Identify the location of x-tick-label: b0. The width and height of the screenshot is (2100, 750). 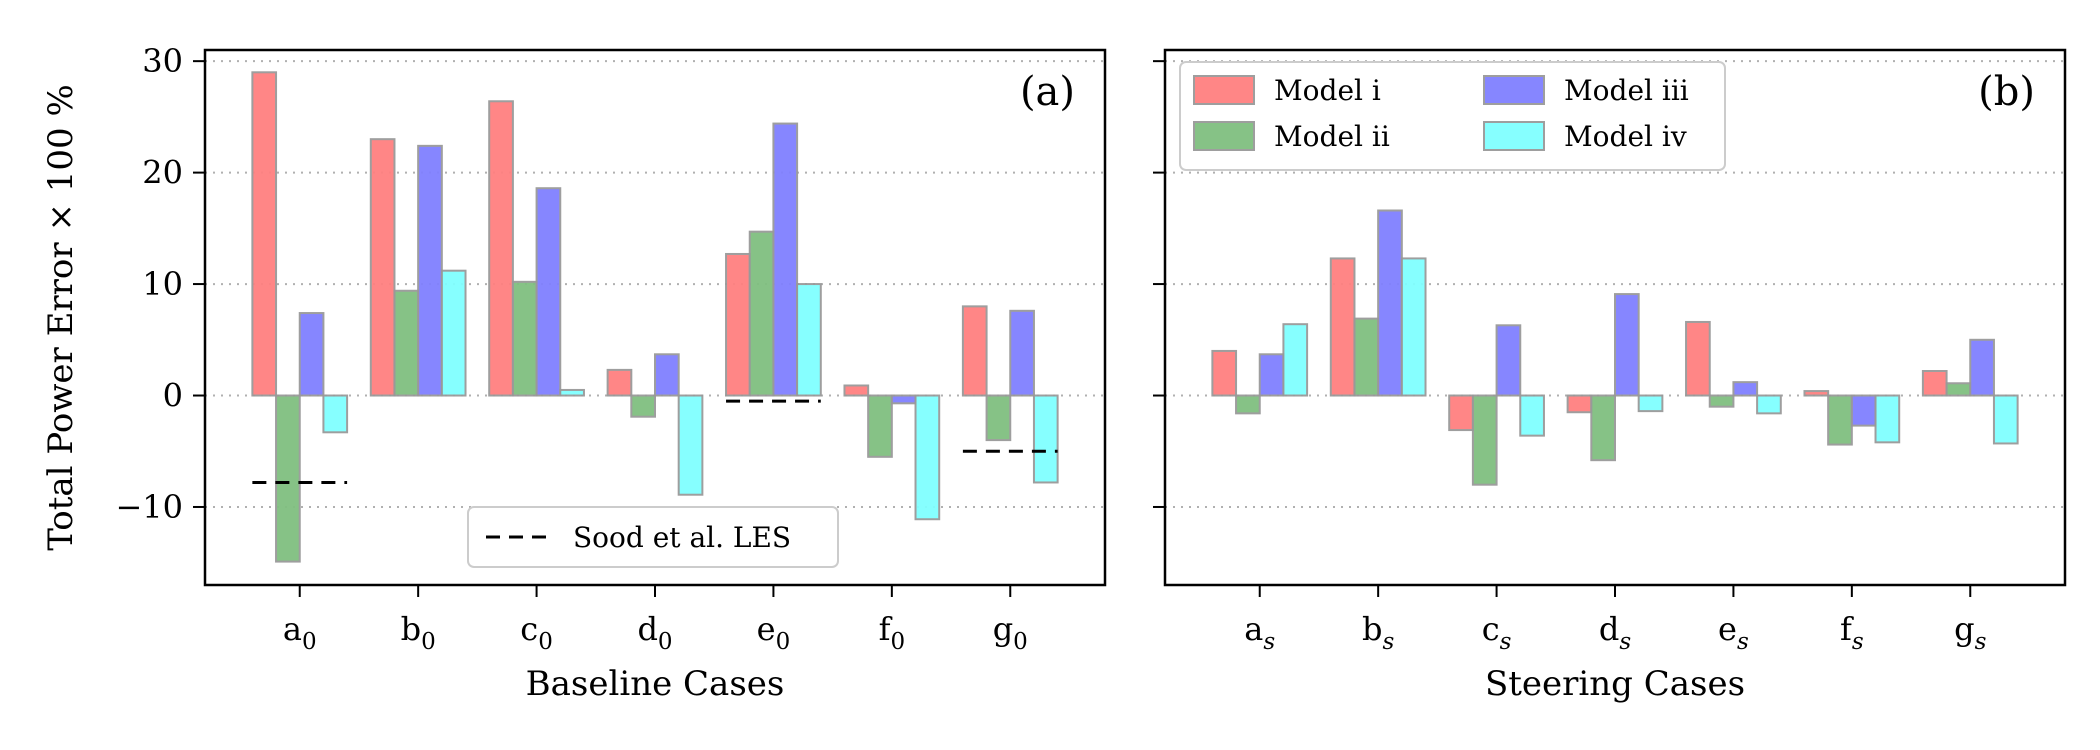
(418, 632).